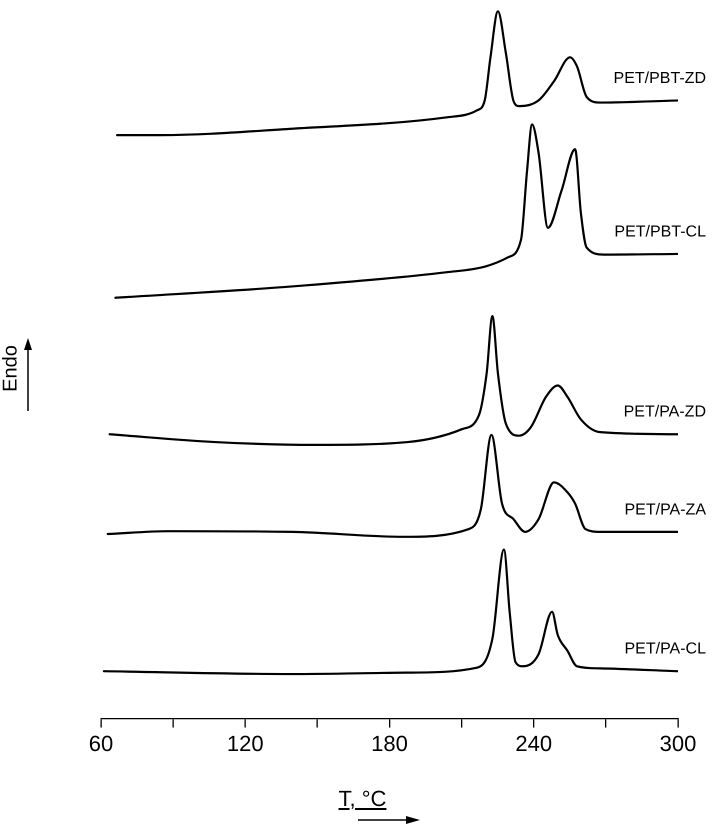  Describe the element at coordinates (533, 743) in the screenshot. I see `x-tick-label: 240` at that location.